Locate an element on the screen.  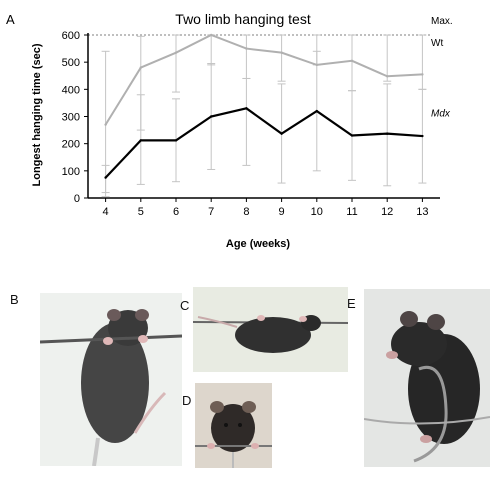
mdx-series-line is located at coordinates (263, 143).